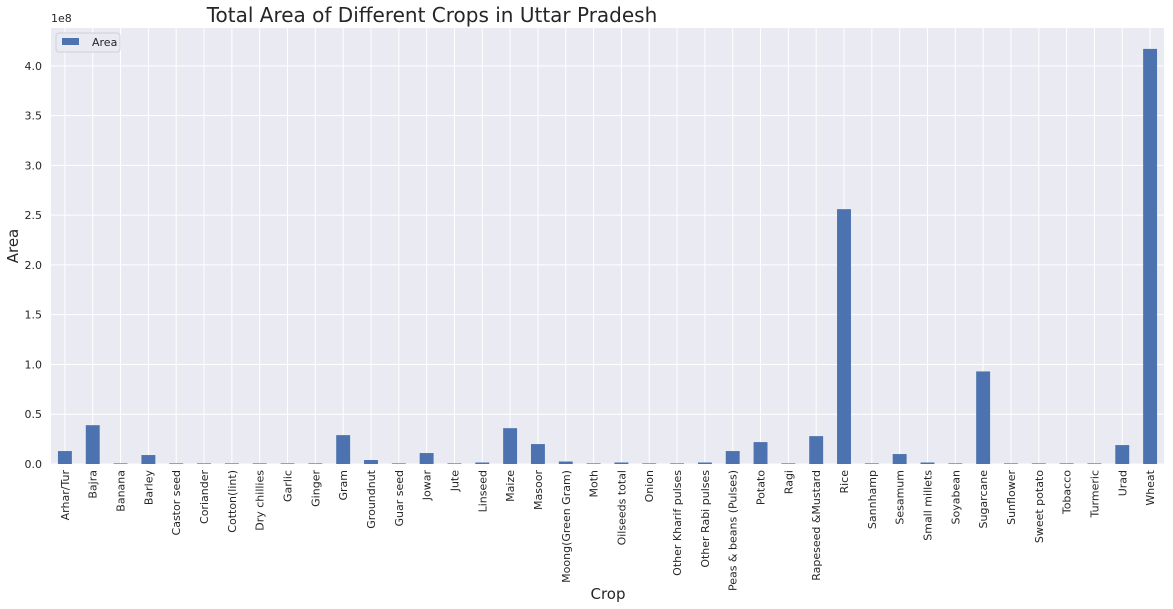 This screenshot has width=1173, height=609. I want to click on y-axis-label: Area, so click(13, 246).